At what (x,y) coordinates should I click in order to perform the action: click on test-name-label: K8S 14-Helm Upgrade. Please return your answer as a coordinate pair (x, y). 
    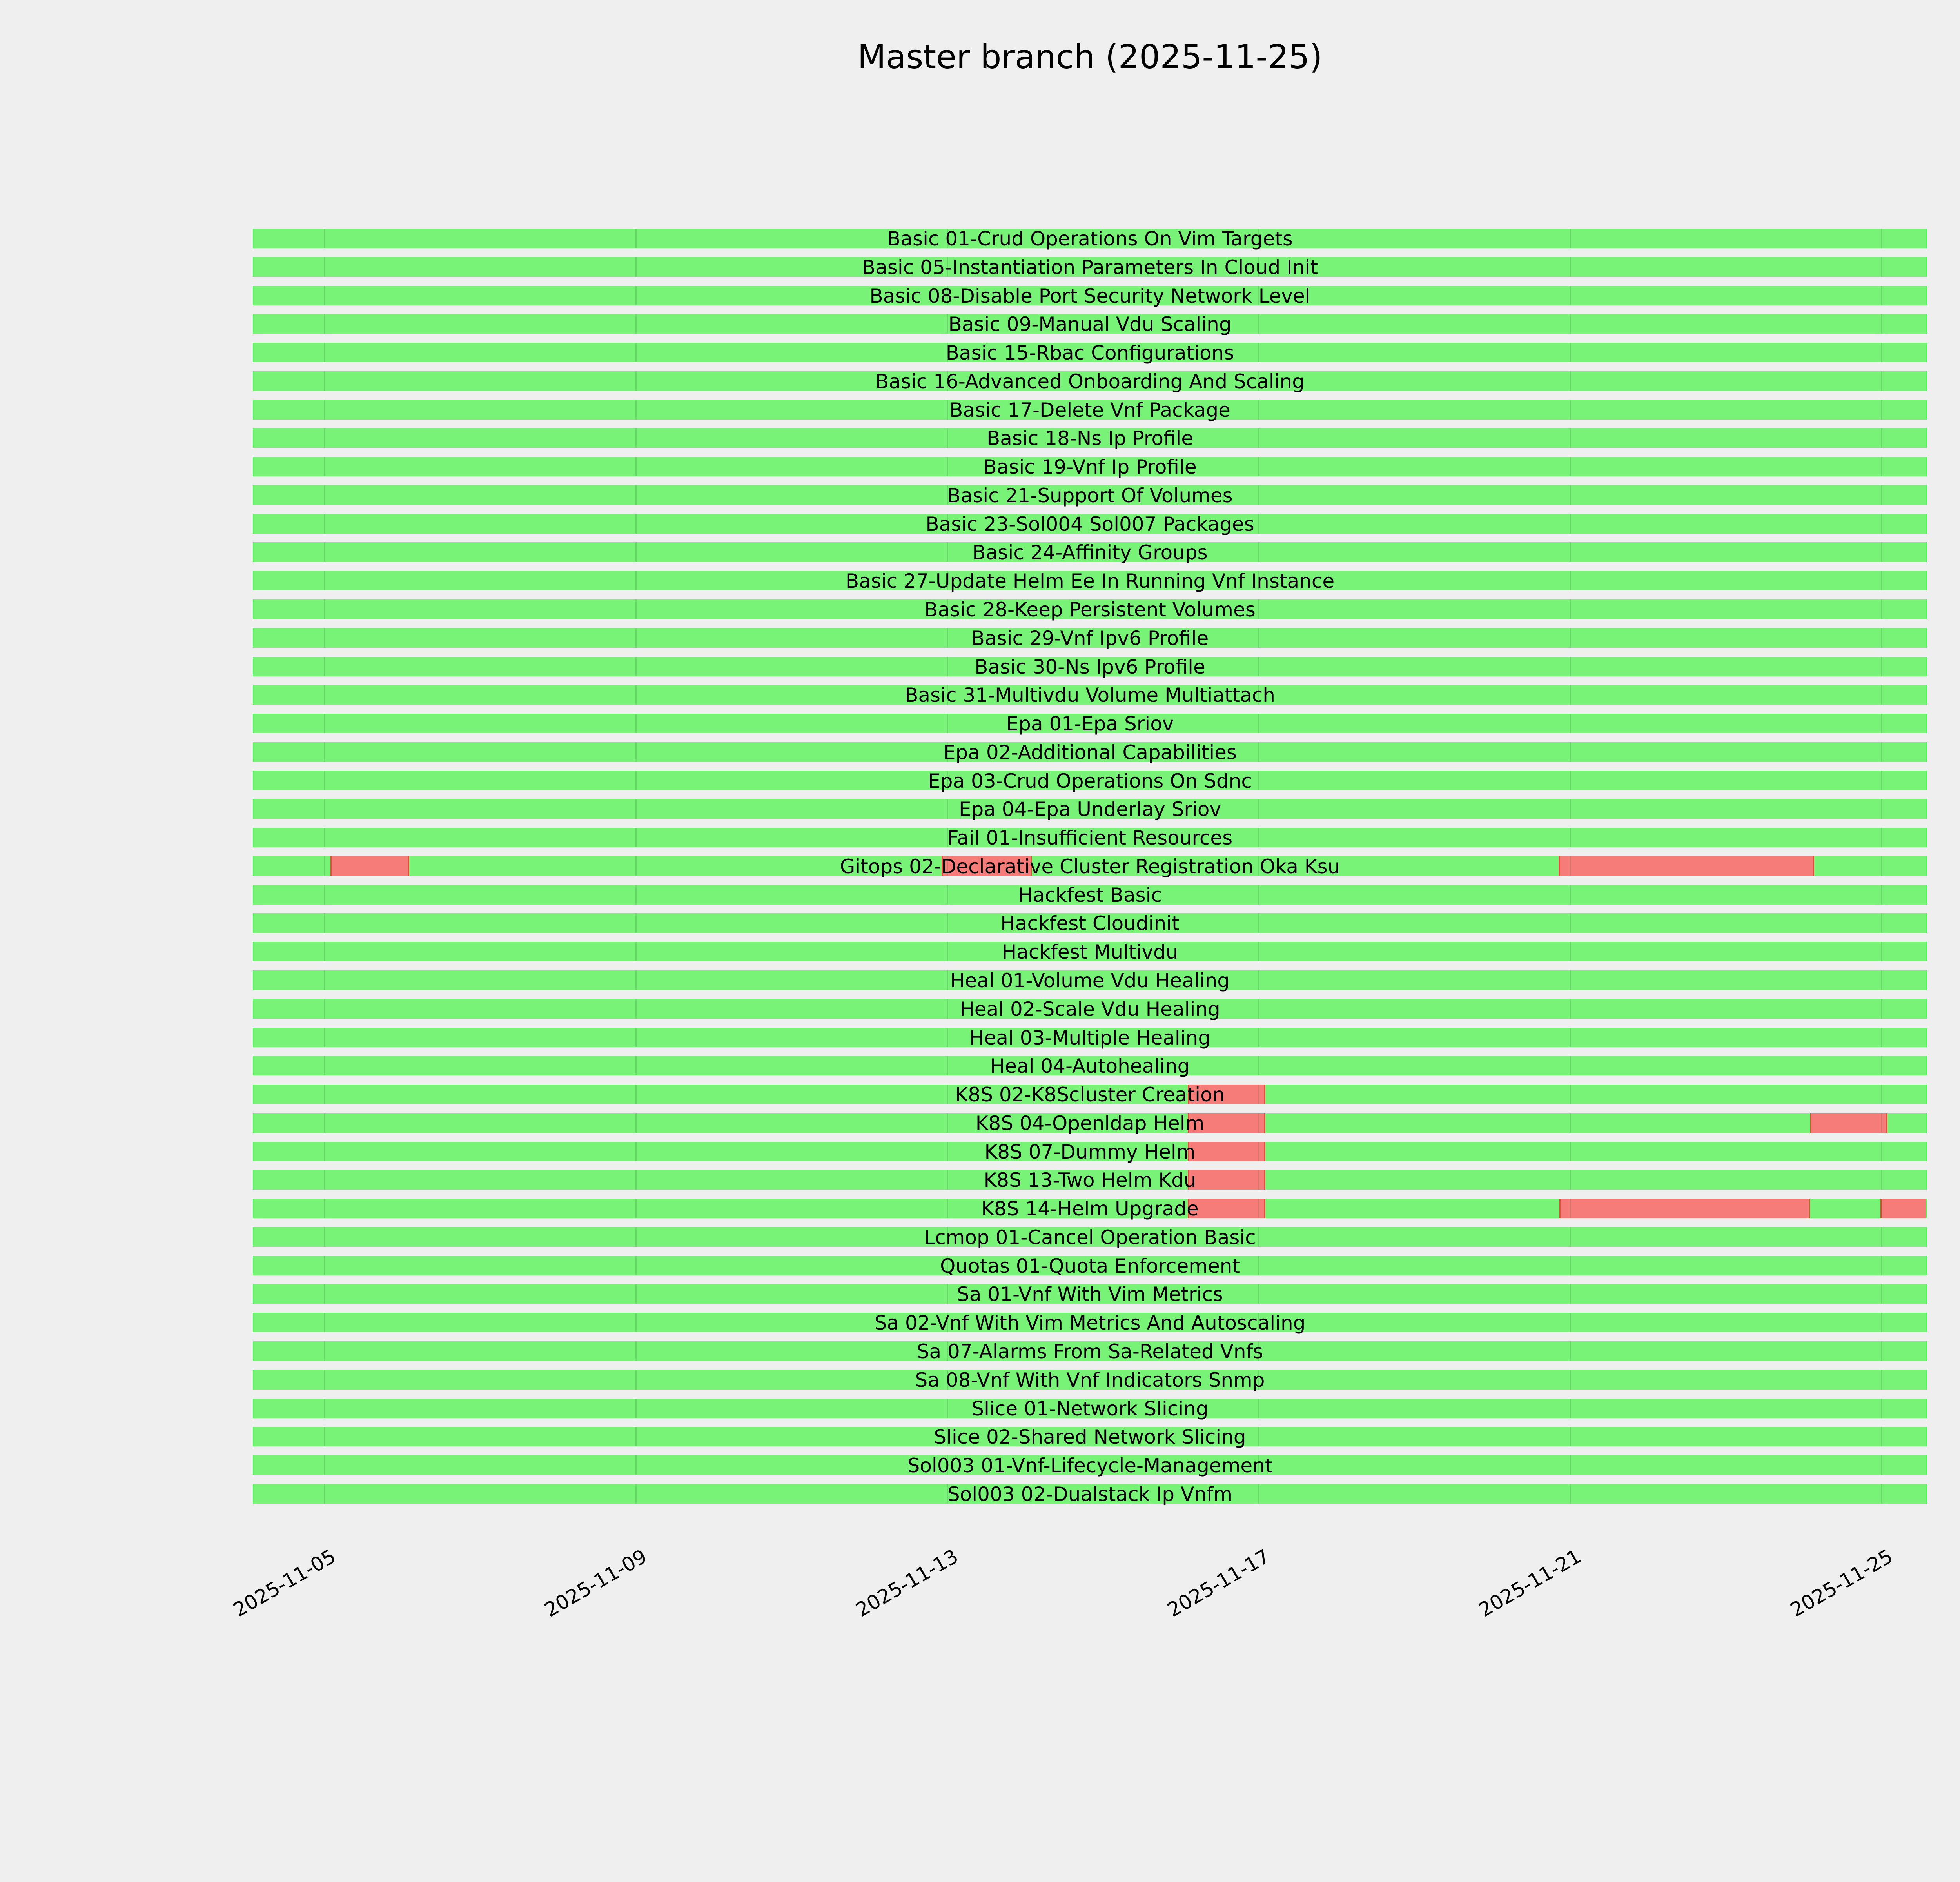
    Looking at the image, I should click on (1090, 1209).